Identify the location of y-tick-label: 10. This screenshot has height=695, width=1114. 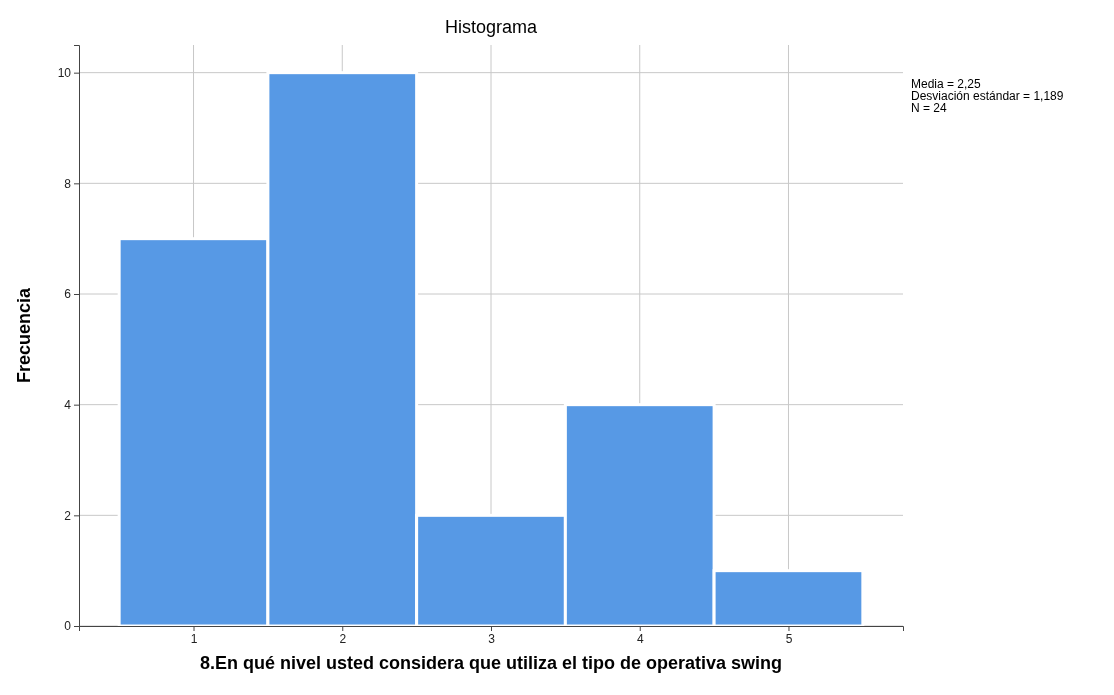
(64, 73).